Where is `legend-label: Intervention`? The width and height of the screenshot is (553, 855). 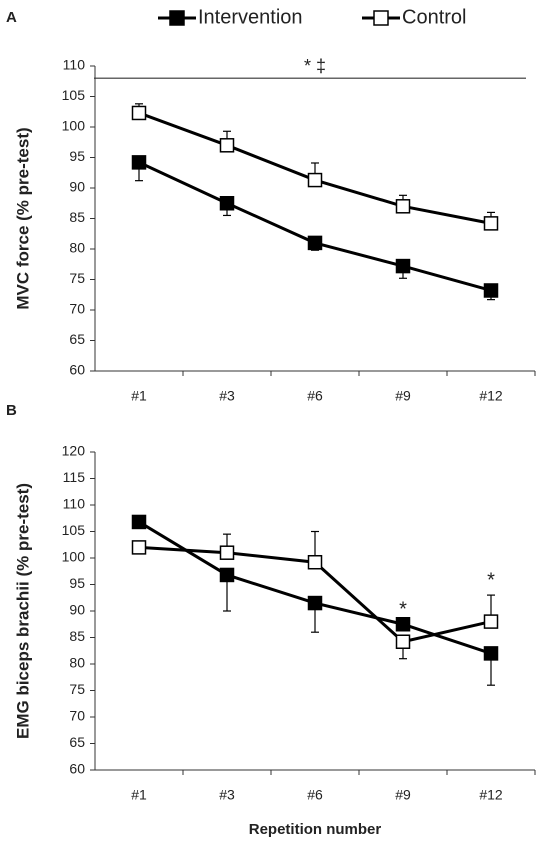 legend-label: Intervention is located at coordinates (250, 17).